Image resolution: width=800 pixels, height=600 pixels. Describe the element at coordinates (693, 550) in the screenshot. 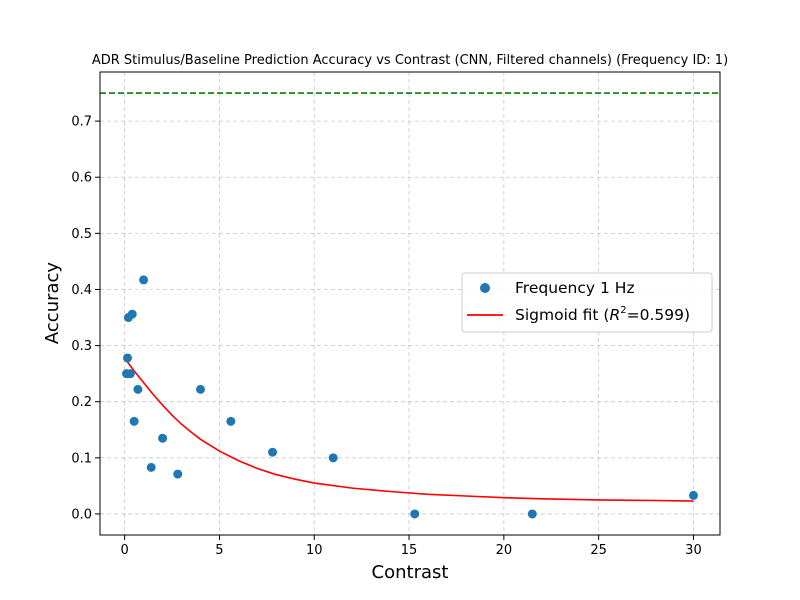

I see `x-tick-label: 30` at that location.